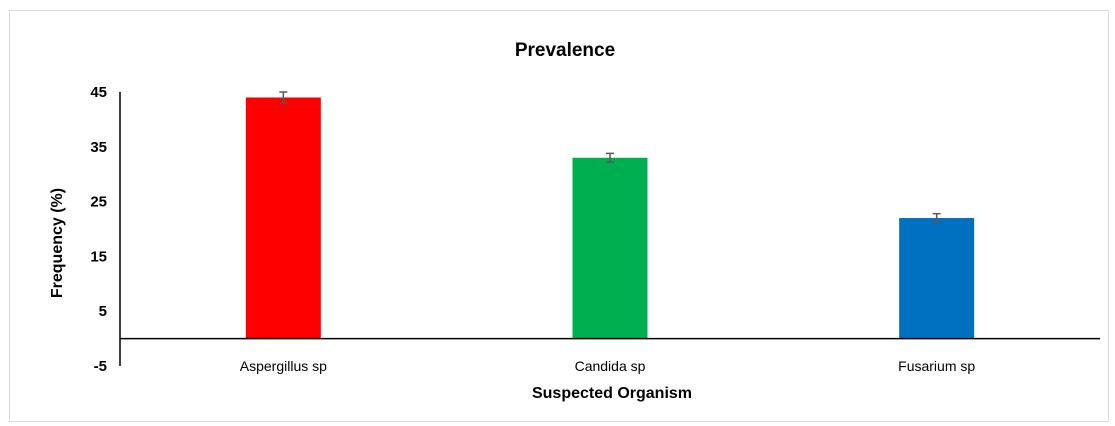 Image resolution: width=1115 pixels, height=426 pixels. Describe the element at coordinates (936, 366) in the screenshot. I see `x-tick-label: Fusarium sp` at that location.